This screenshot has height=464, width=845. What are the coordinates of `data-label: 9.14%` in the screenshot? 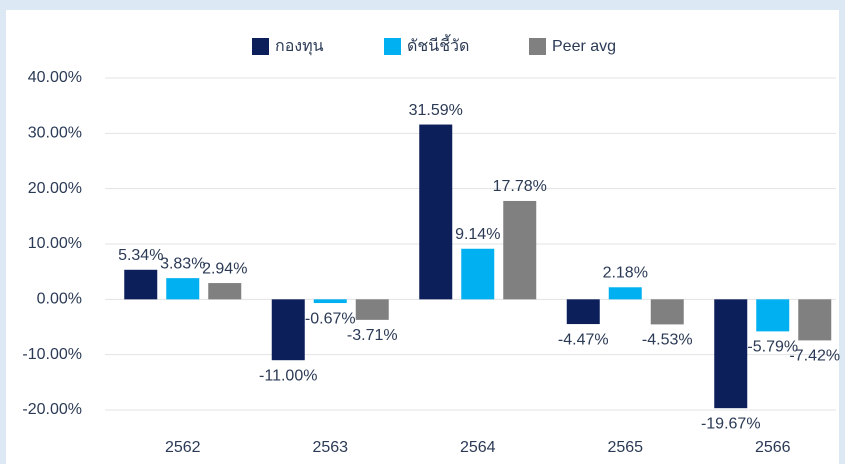 It's located at (477, 234).